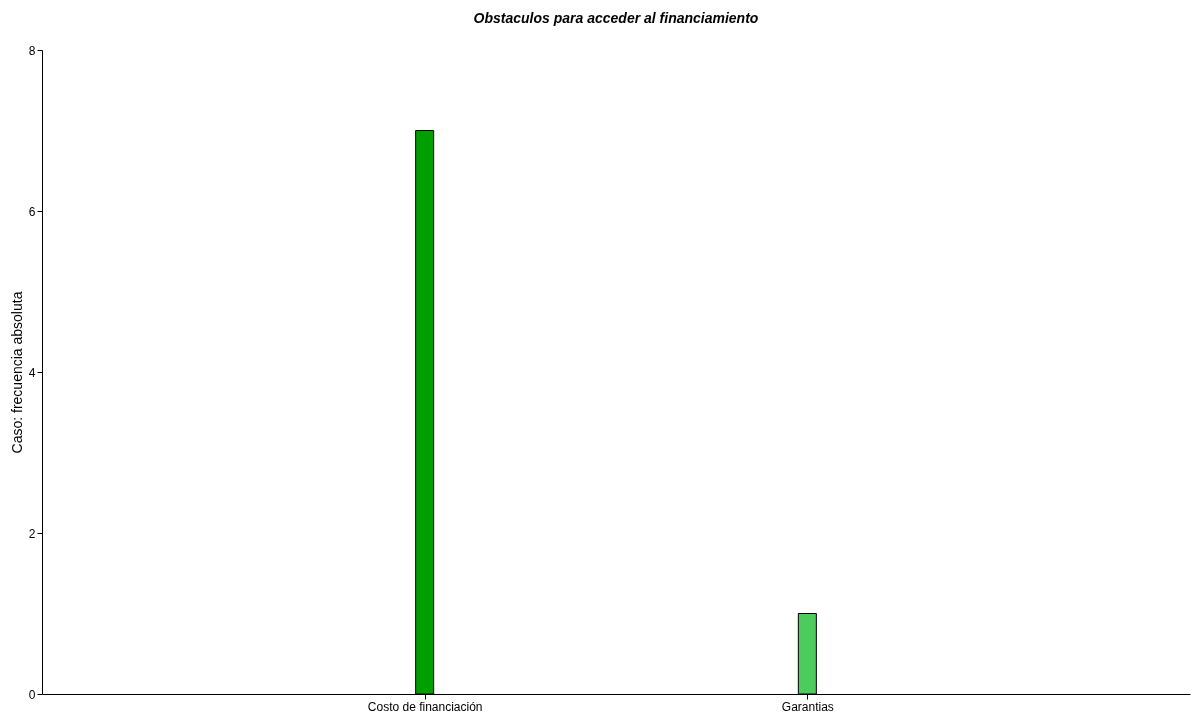 The width and height of the screenshot is (1192, 718). What do you see at coordinates (807, 706) in the screenshot?
I see `x-tick-label: Garantias` at bounding box center [807, 706].